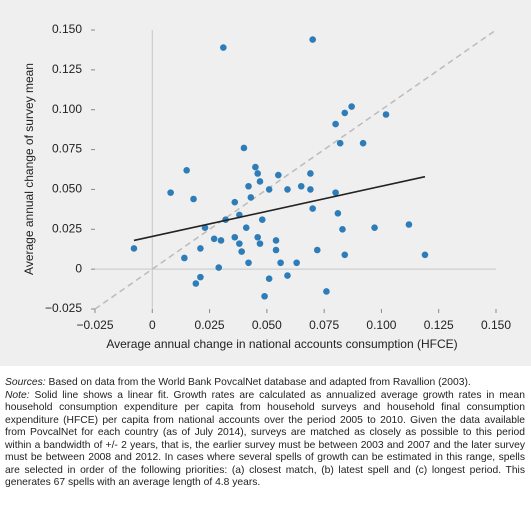  What do you see at coordinates (67, 69) in the screenshot?
I see `y-tick-label: 0.125` at bounding box center [67, 69].